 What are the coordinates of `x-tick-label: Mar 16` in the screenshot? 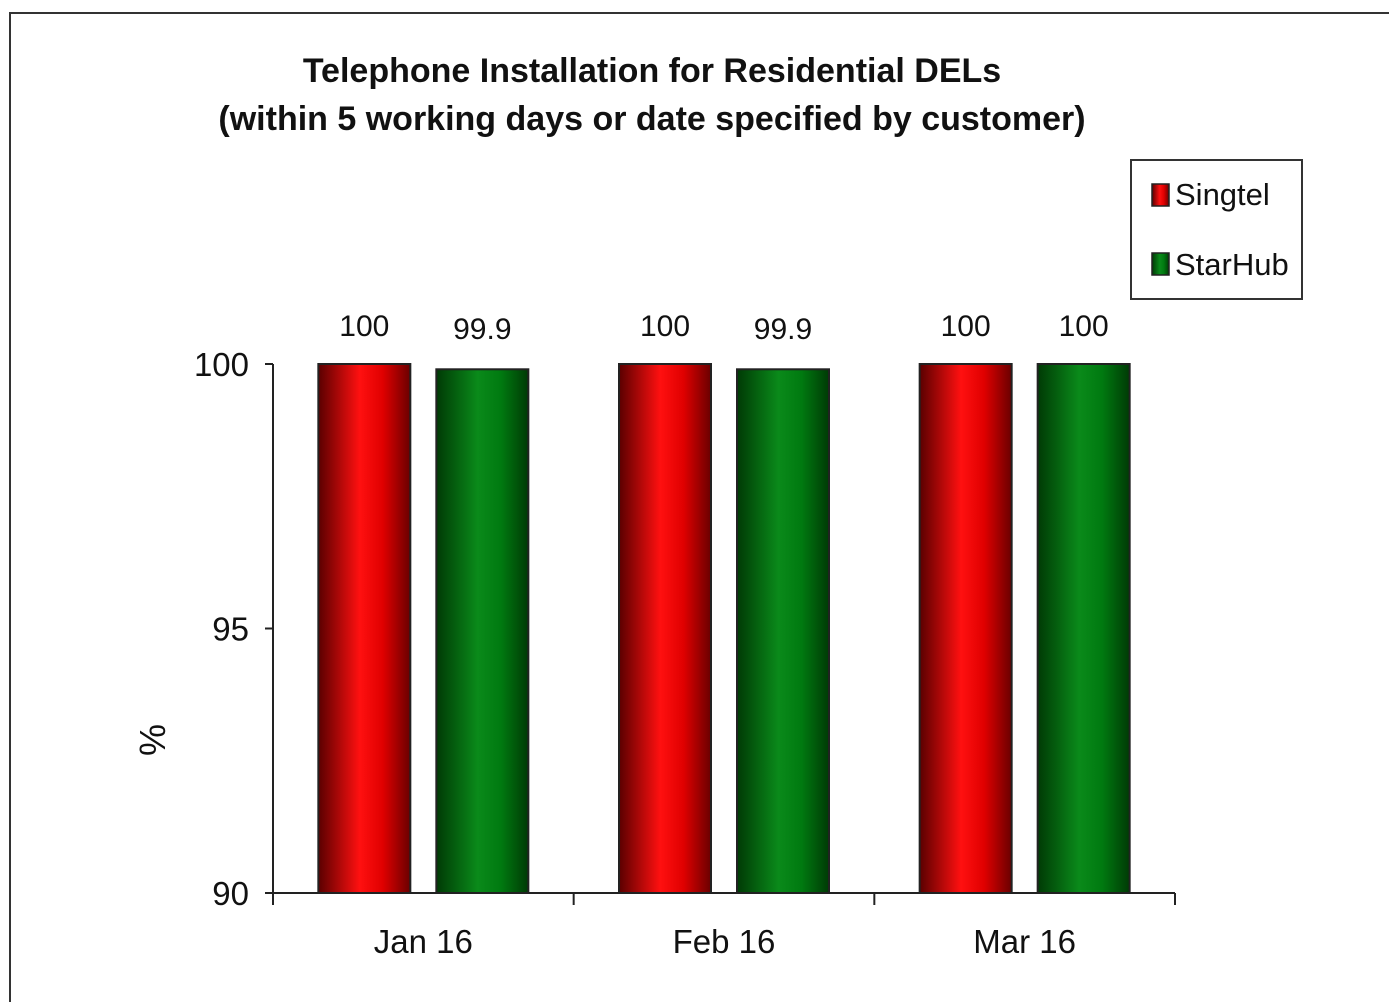 It's located at (1024, 941).